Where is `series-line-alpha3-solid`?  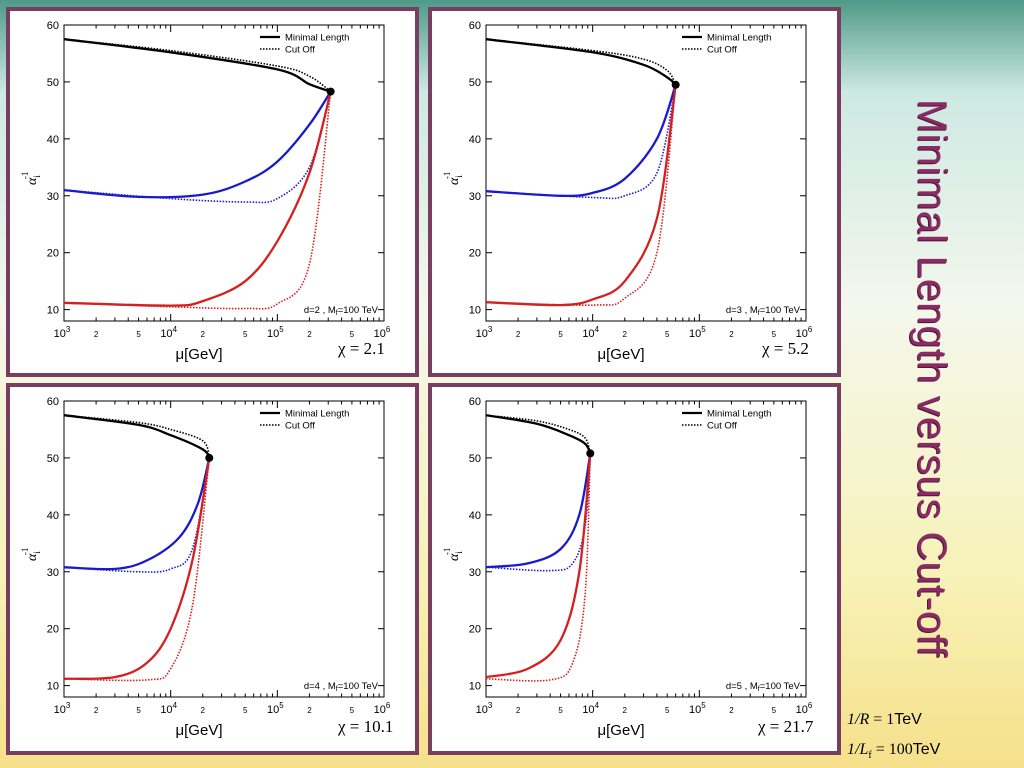 series-line-alpha3-solid is located at coordinates (581, 62).